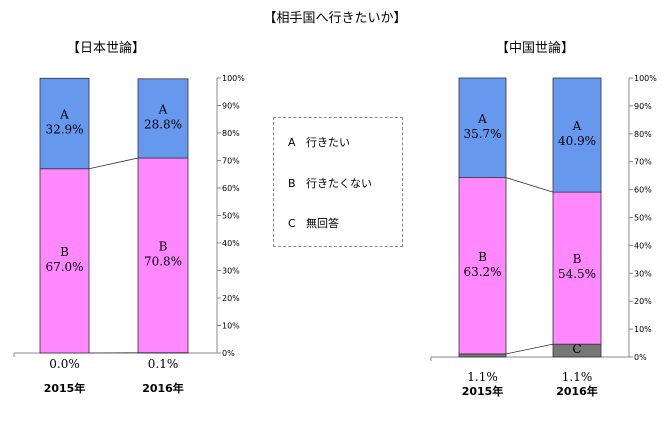  I want to click on legend: A 行きたい B 行きたくない C 無回答, so click(338, 182).